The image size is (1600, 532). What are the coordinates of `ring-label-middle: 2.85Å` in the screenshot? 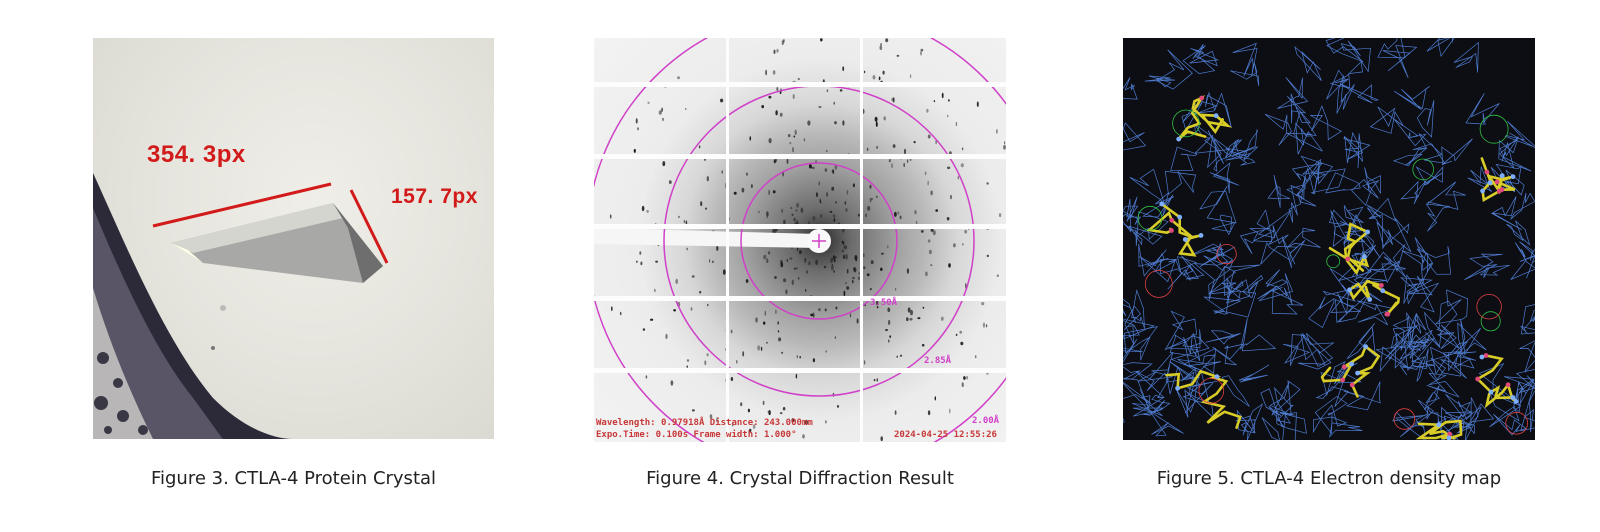 It's located at (938, 361).